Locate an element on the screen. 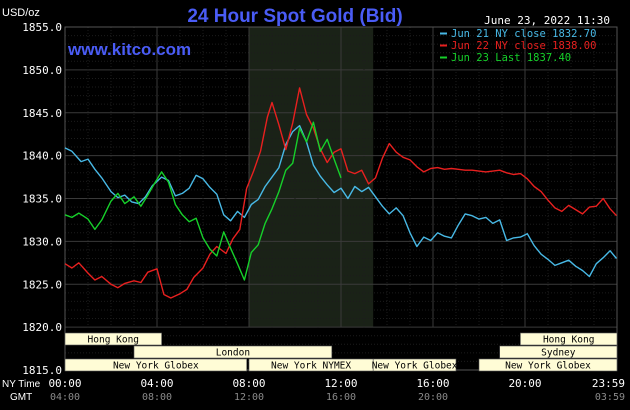  x-tick-label-gmt: 08:00 is located at coordinates (157, 397).